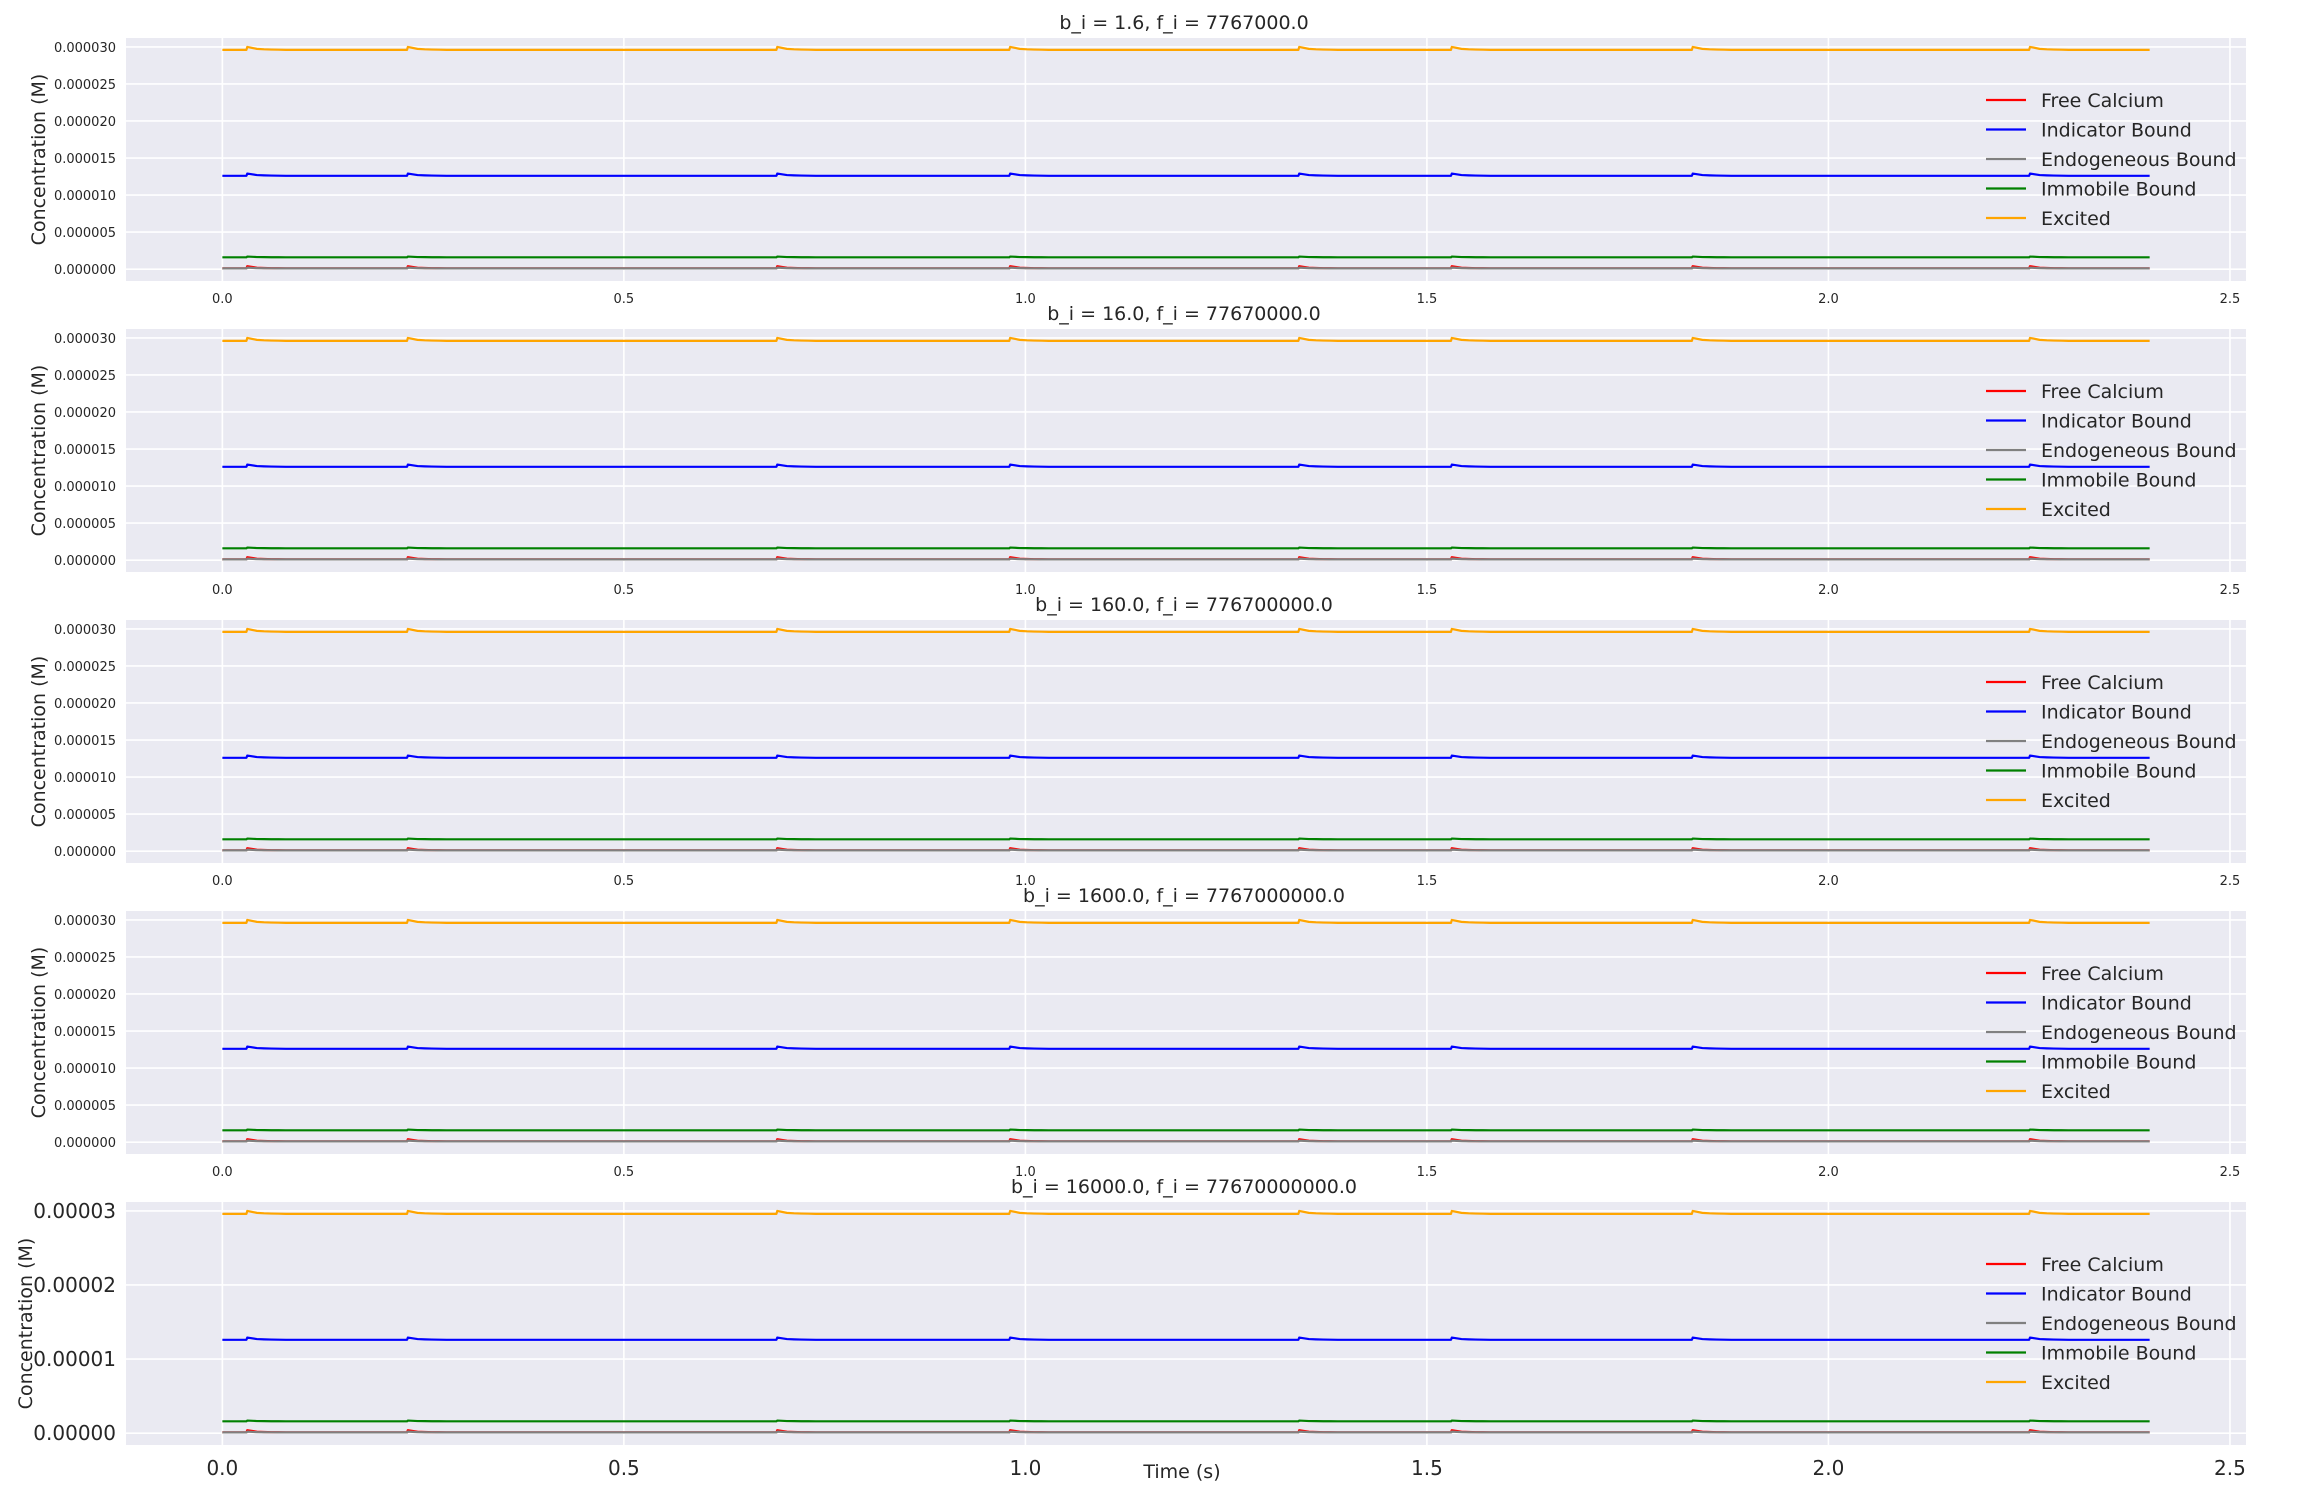 This screenshot has height=1486, width=2323. I want to click on y-tick-label: 0.00000, so click(74, 1433).